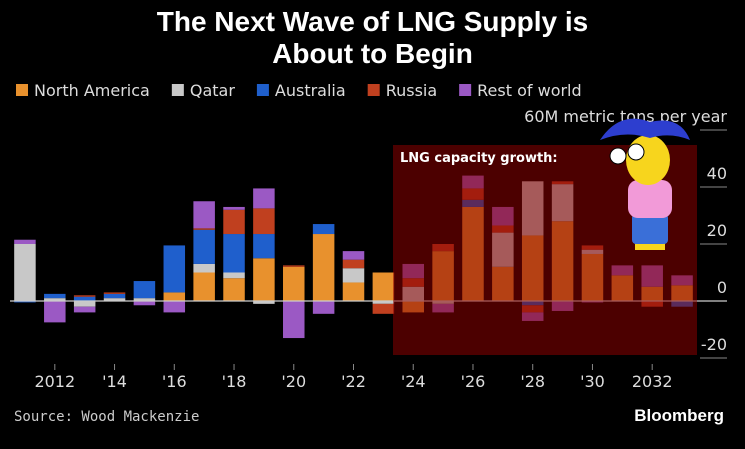 The height and width of the screenshot is (449, 745). What do you see at coordinates (650, 199) in the screenshot?
I see `cartoon-shirt` at bounding box center [650, 199].